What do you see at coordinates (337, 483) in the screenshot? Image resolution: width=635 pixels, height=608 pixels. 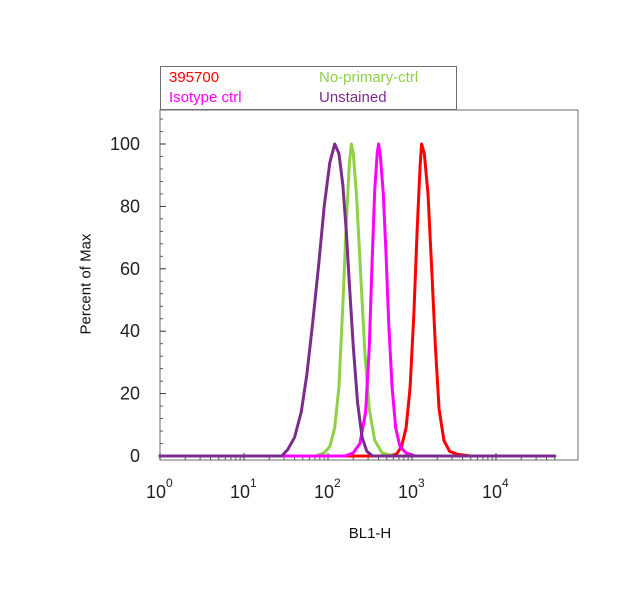 I see `x-tick-label-exponent: 2` at bounding box center [337, 483].